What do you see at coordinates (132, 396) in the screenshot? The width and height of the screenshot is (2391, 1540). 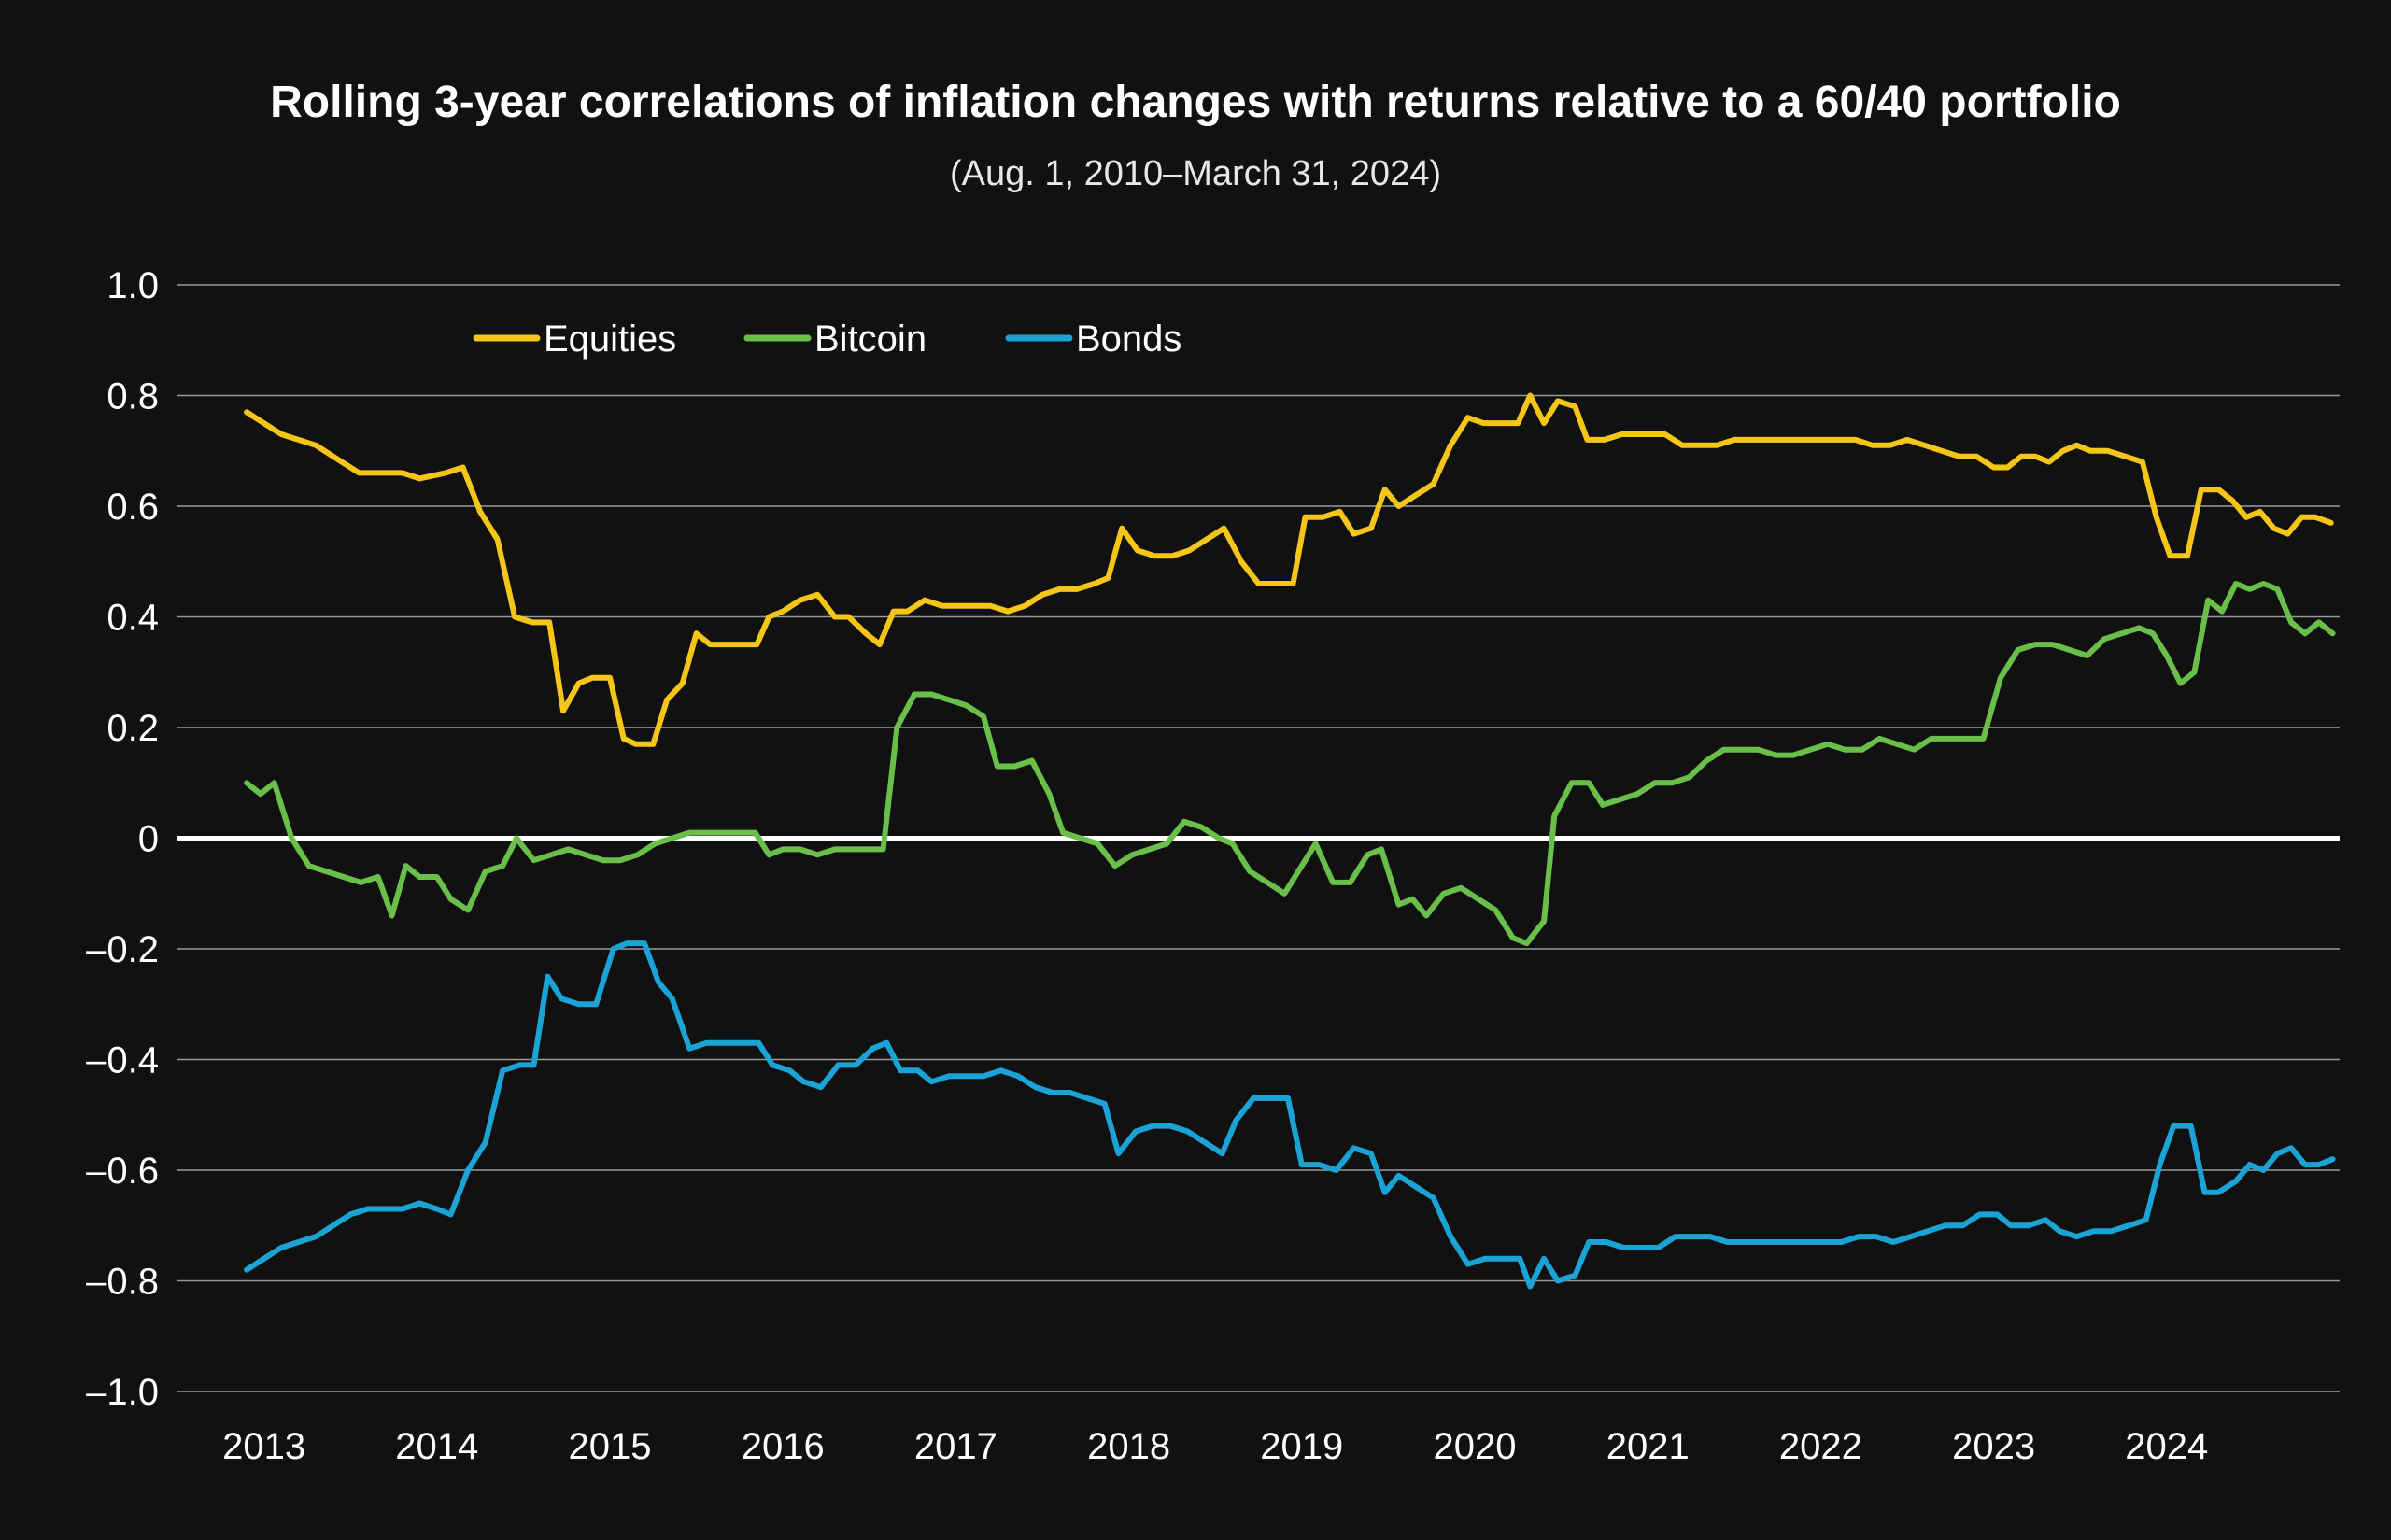 I see `y-tick-label: 0.8` at bounding box center [132, 396].